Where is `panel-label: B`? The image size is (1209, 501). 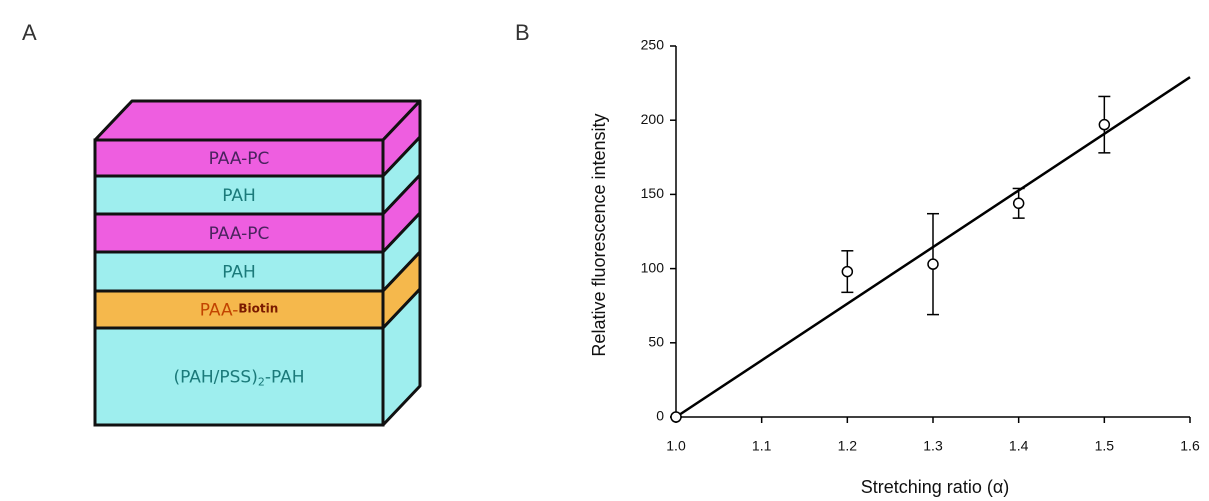 panel-label: B is located at coordinates (522, 32).